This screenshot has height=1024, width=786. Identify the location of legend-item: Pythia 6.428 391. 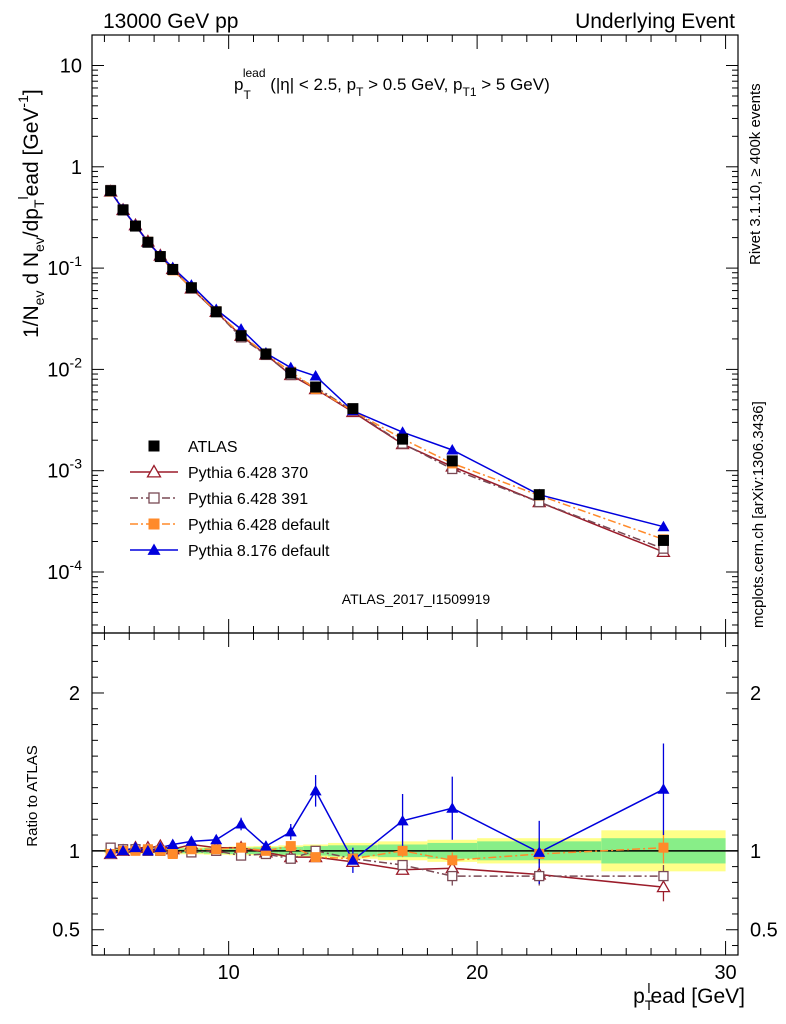
(219, 499).